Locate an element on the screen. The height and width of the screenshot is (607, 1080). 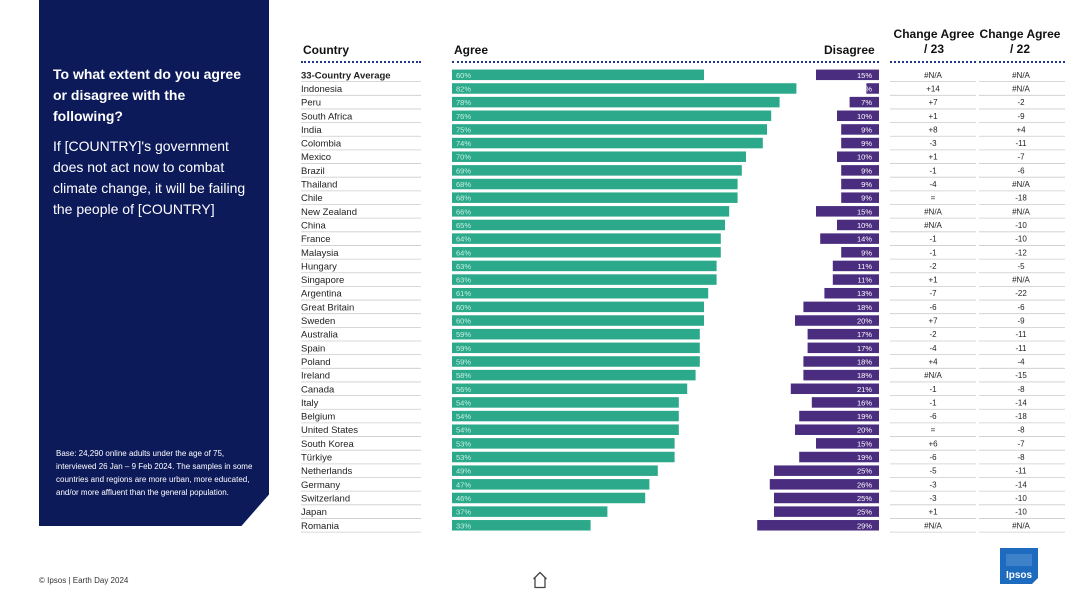
home-icon is located at coordinates (540, 580).